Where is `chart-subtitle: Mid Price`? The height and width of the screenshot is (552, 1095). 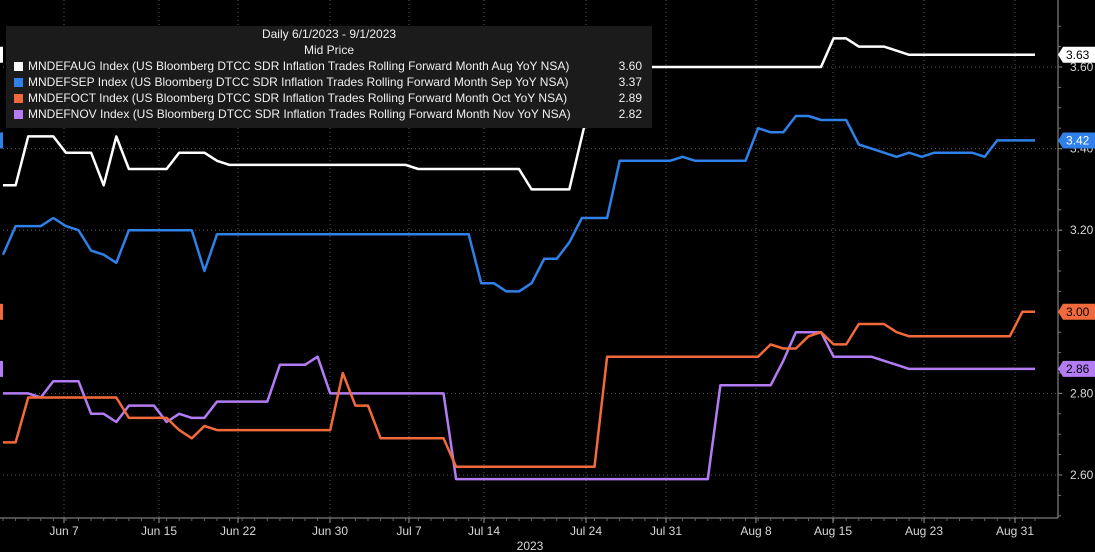
chart-subtitle: Mid Price is located at coordinates (328, 50).